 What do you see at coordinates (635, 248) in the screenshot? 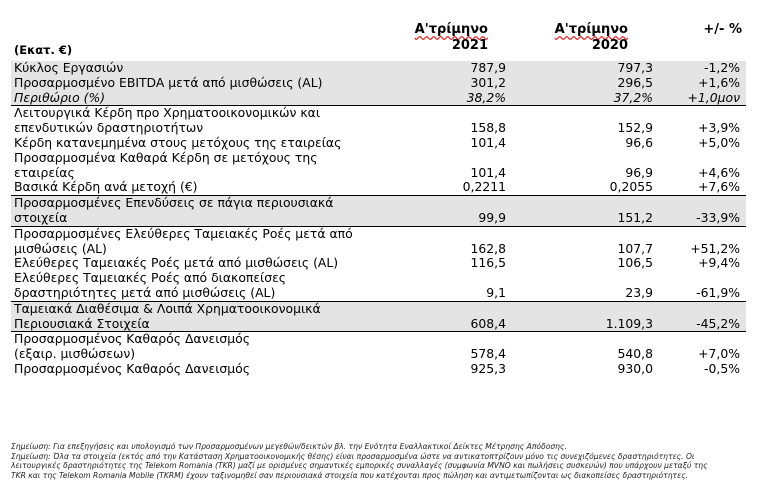
I see `value-q1-2020: 107,7` at bounding box center [635, 248].